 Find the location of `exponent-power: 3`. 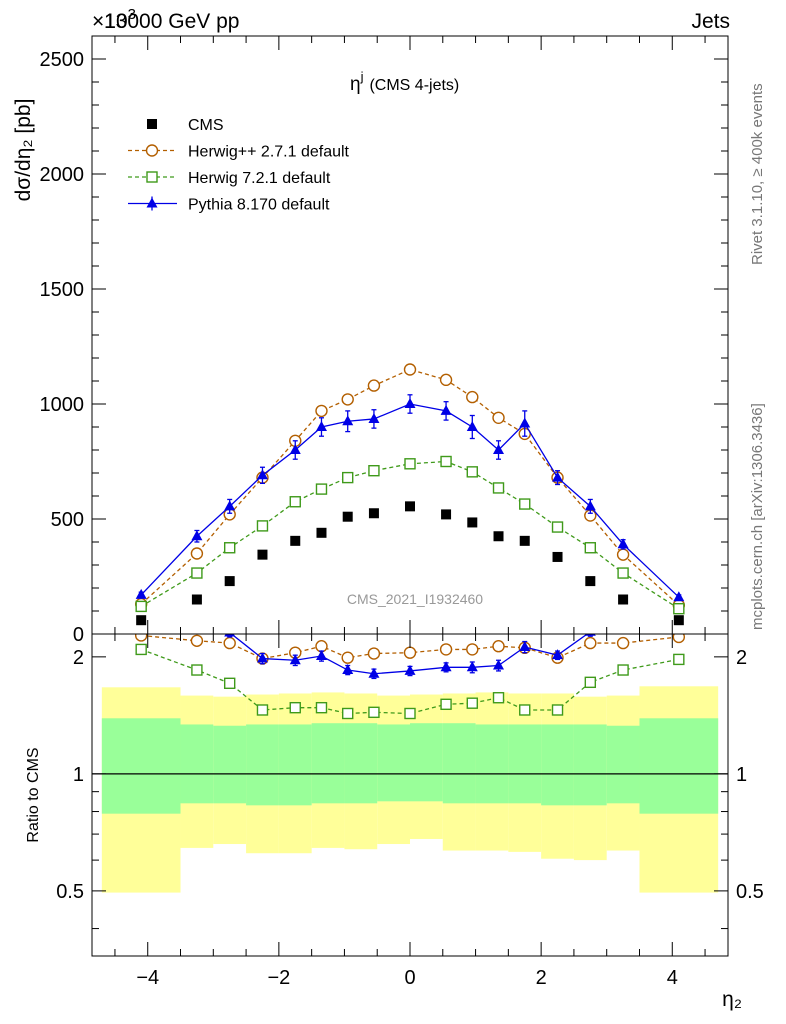

exponent-power: 3 is located at coordinates (132, 14).